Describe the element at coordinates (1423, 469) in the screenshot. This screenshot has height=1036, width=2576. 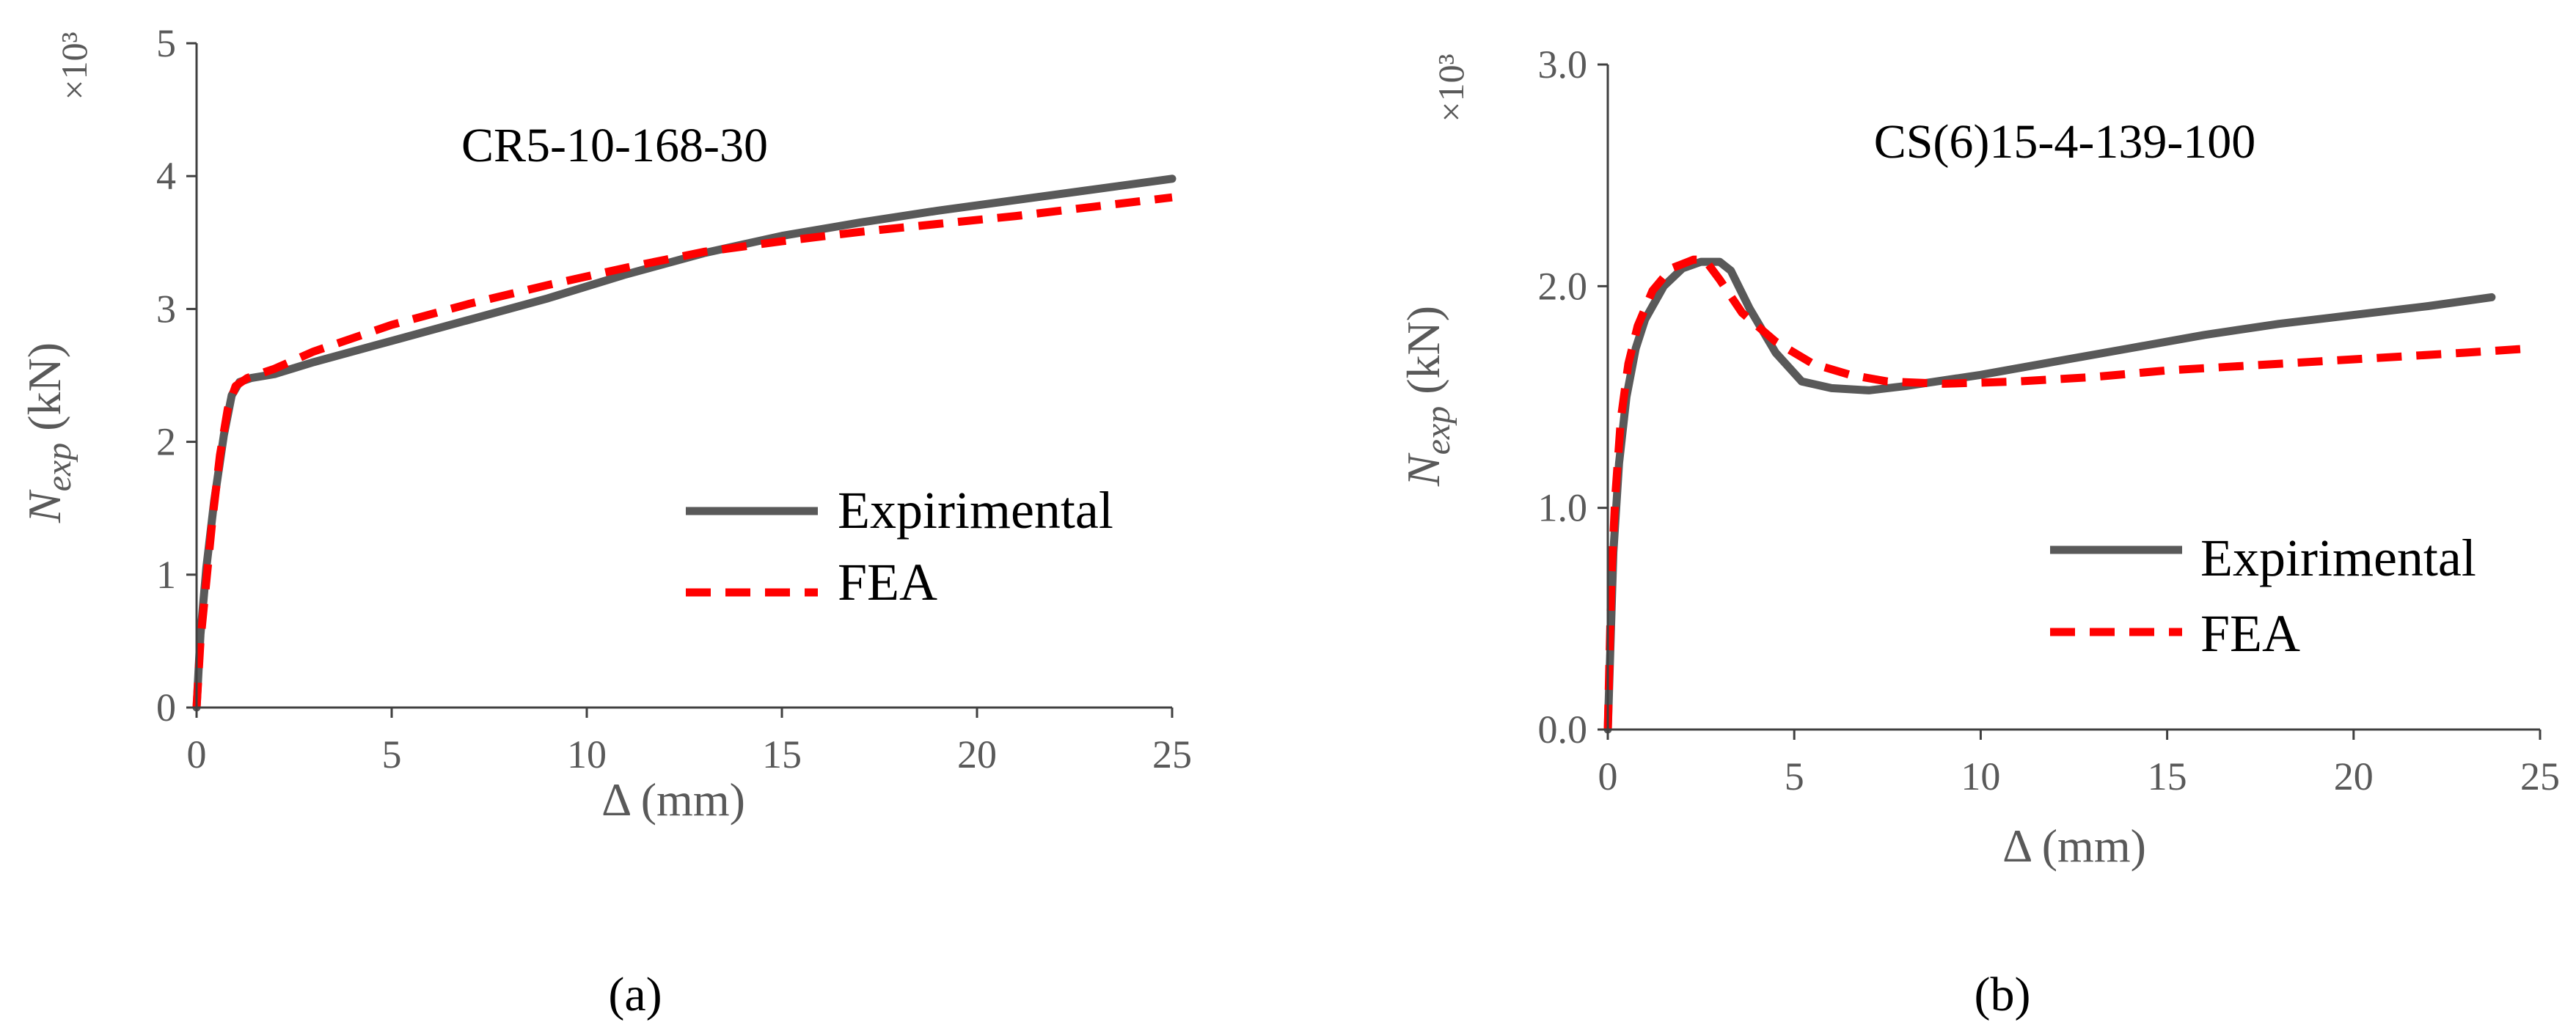
I see `y-axis-title-var-b: N` at that location.